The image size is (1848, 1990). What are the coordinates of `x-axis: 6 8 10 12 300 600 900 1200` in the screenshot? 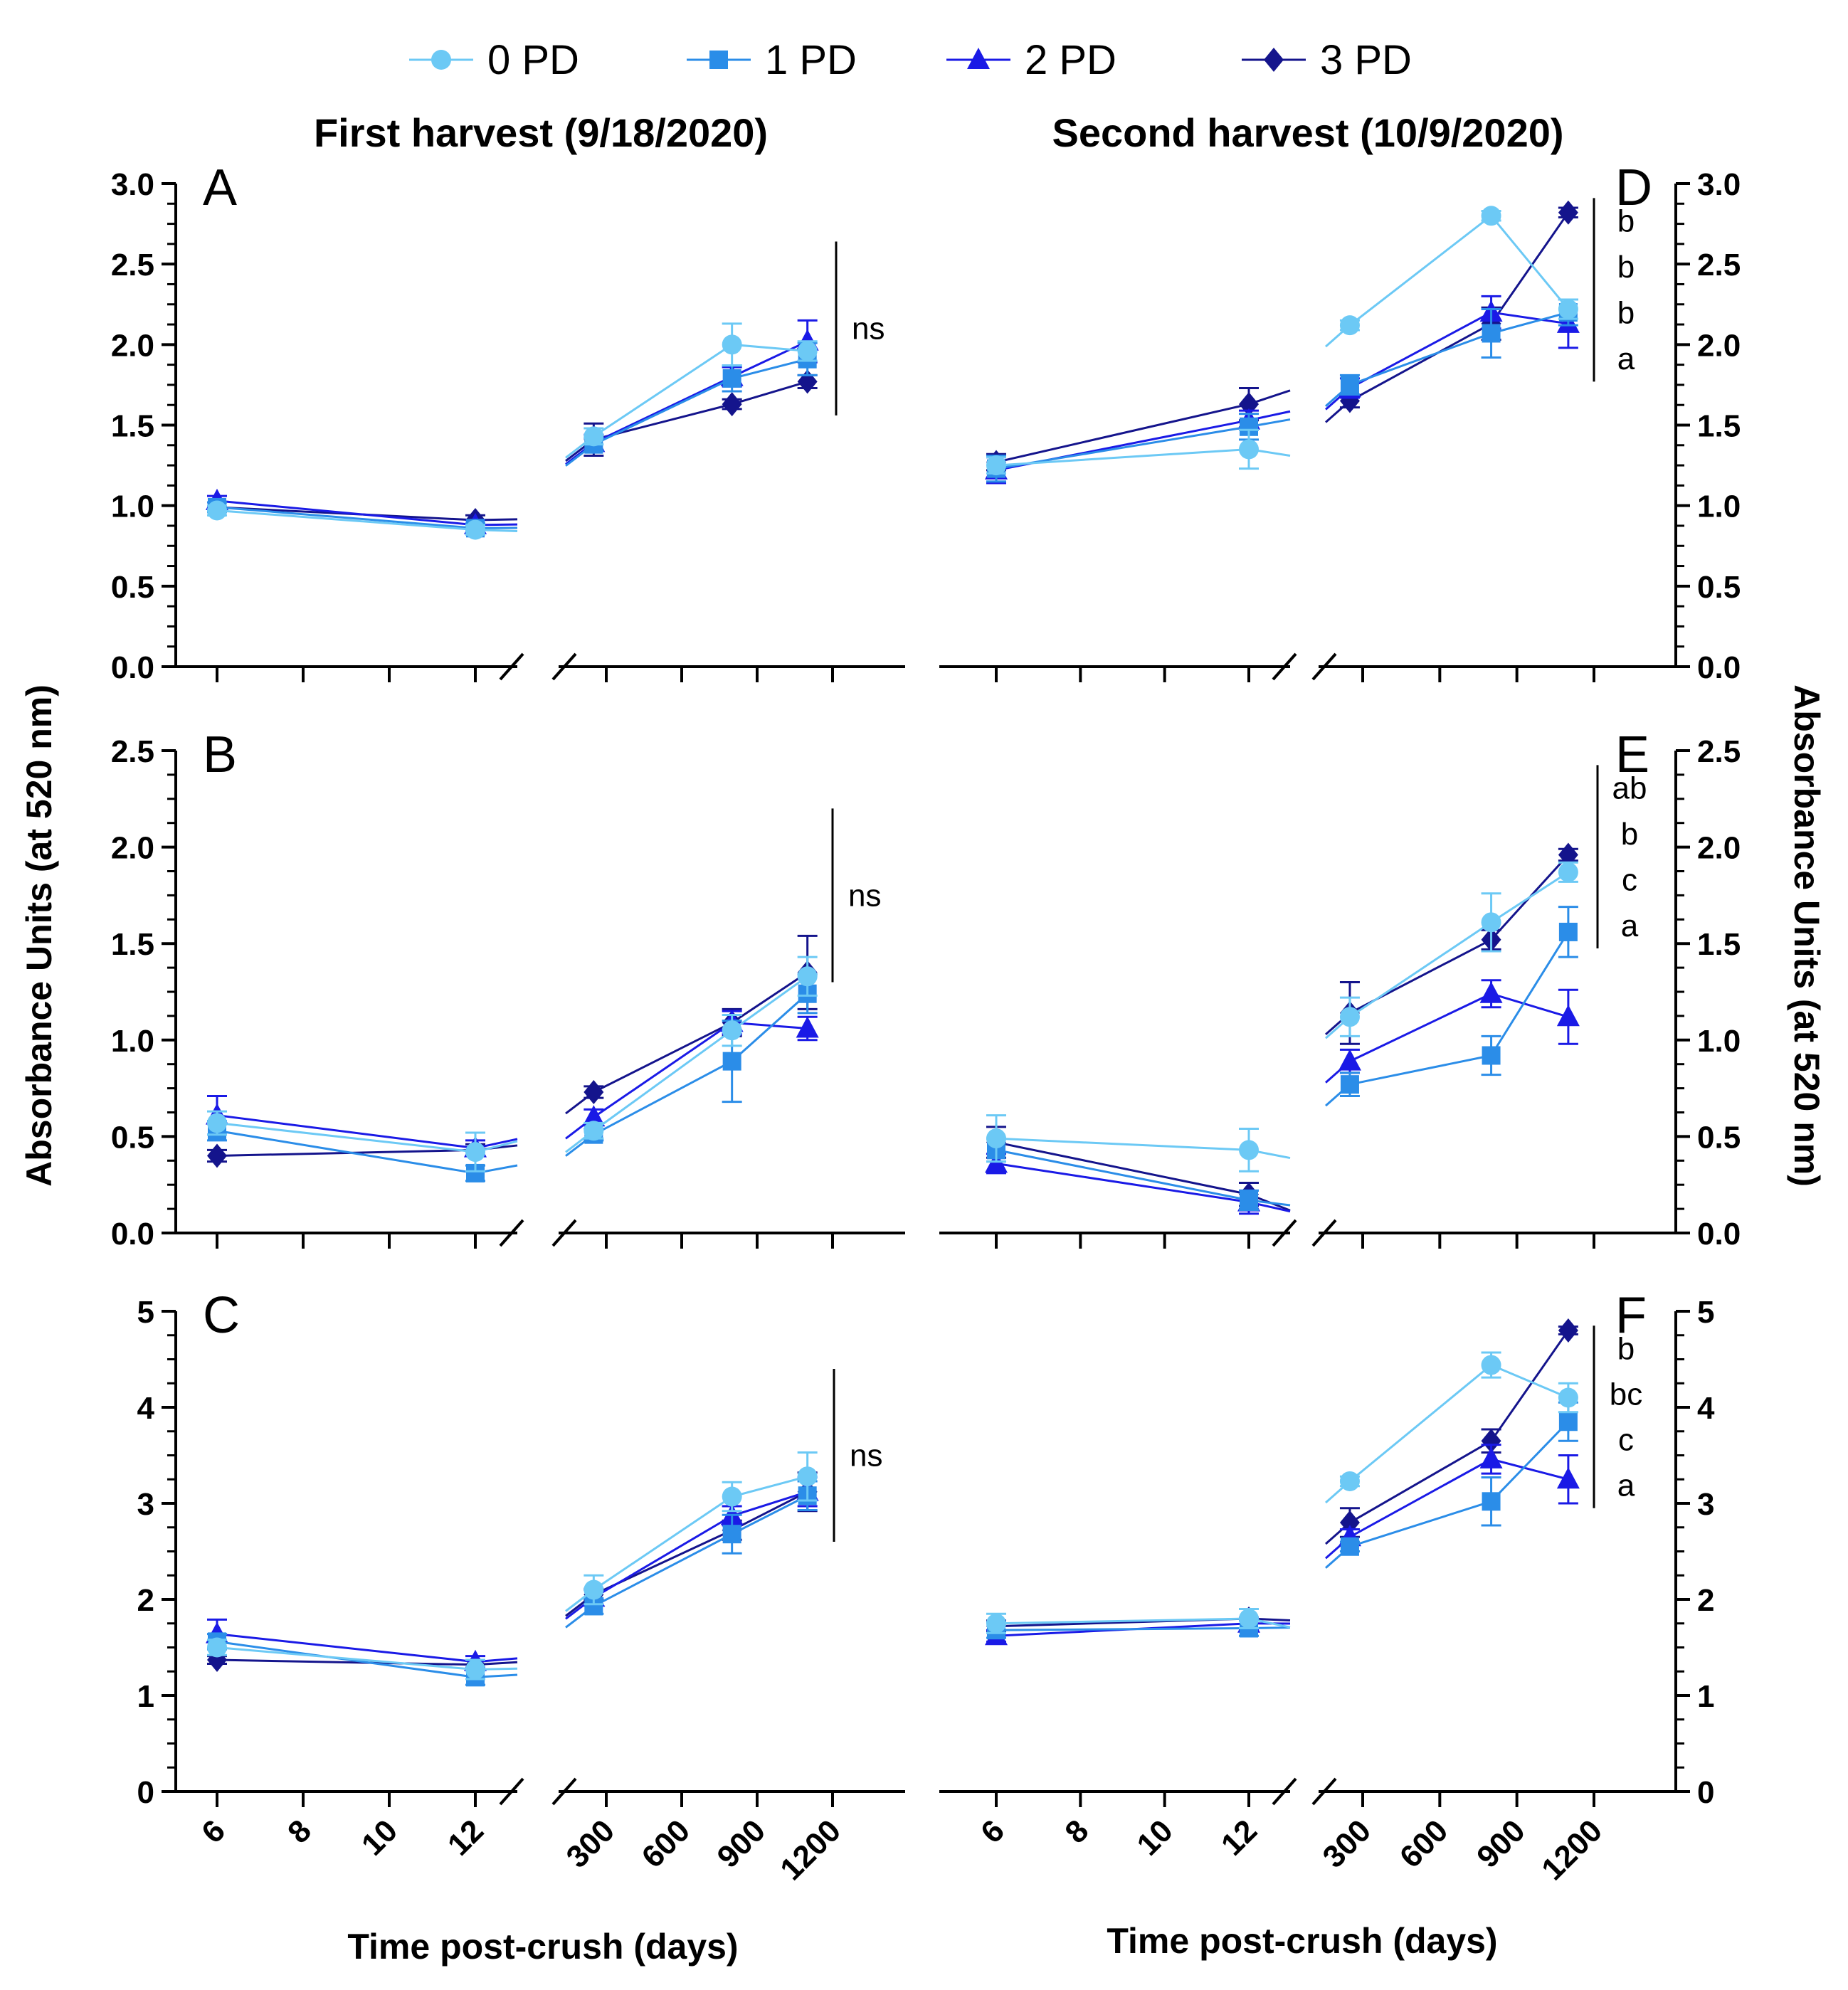 It's located at (540, 1832).